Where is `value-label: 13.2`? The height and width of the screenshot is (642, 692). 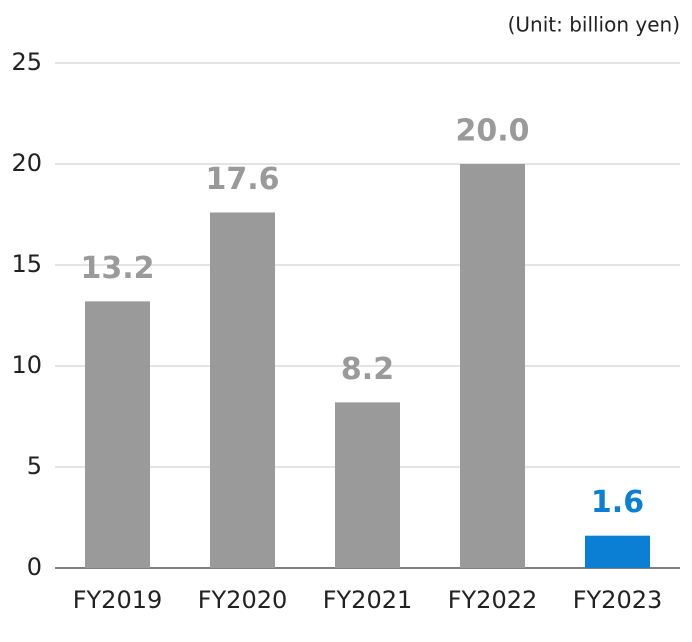
value-label: 13.2 is located at coordinates (117, 268).